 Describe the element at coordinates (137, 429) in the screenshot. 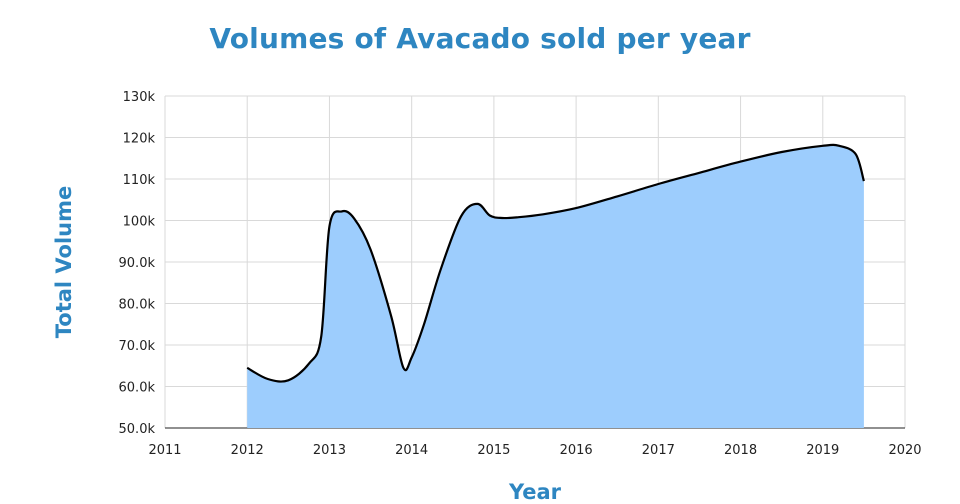

I see `y-tick-label: 50.0k` at that location.